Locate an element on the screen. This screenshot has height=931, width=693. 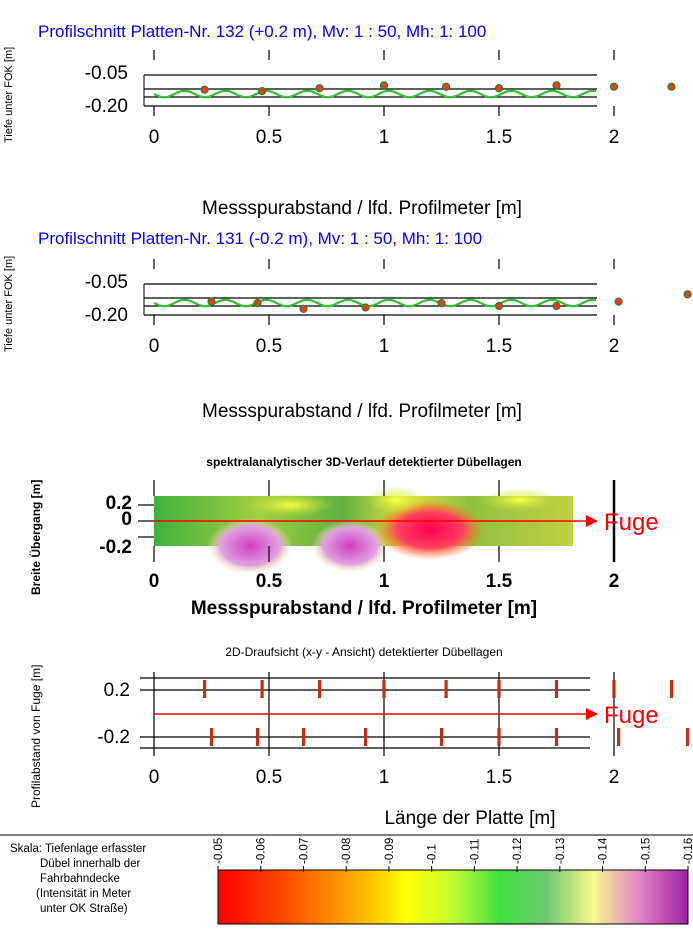
scale-tick-label: -0.06 is located at coordinates (262, 851).